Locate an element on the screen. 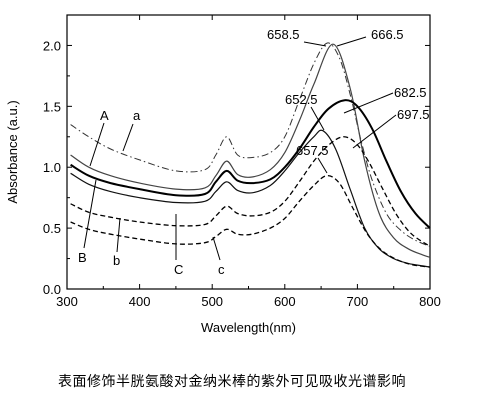  y-axis-title: Absorbance (a.u.) is located at coordinates (12, 151).